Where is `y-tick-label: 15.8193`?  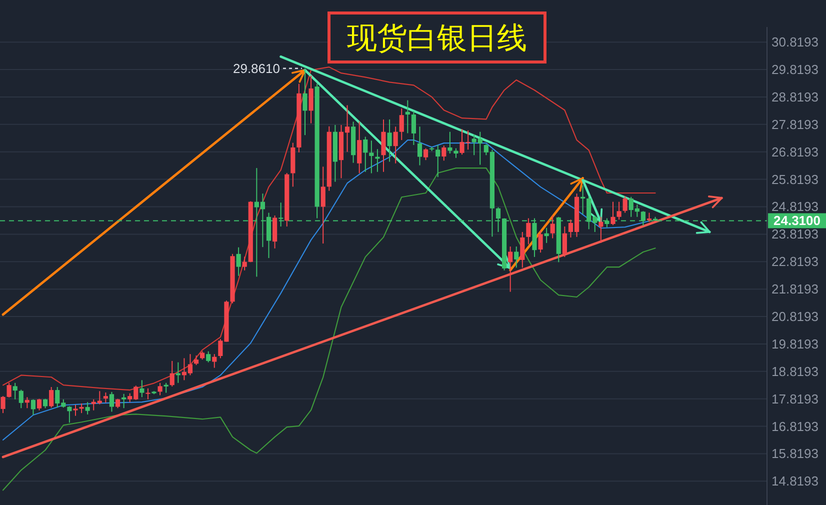
y-tick-label: 15.8193 is located at coordinates (795, 454).